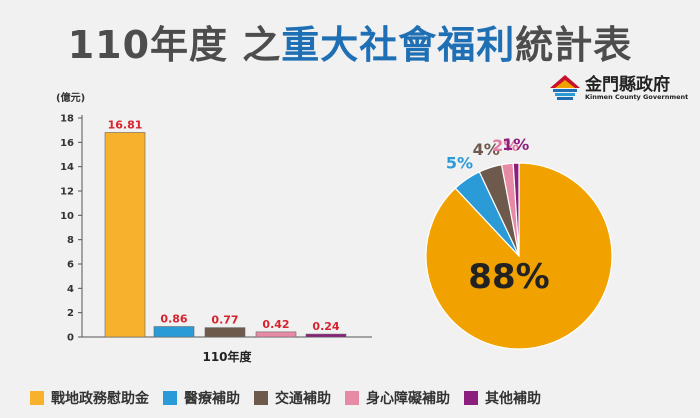 The height and width of the screenshot is (418, 700). I want to click on title-part-highlight: 重大社會福利, so click(398, 45).